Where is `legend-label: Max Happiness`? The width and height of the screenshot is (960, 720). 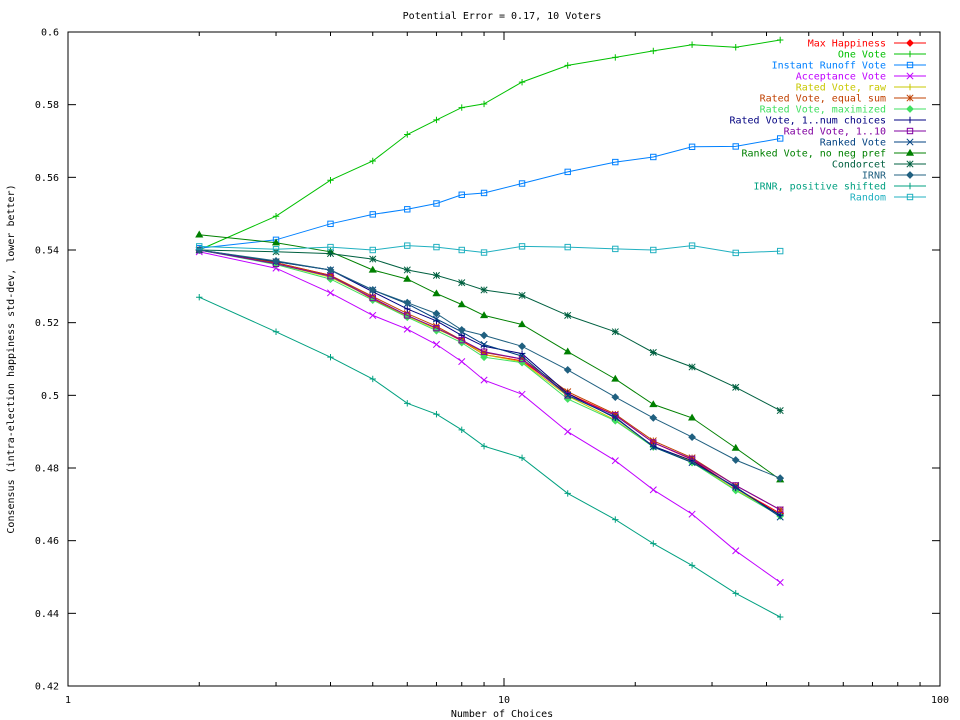
legend-label: Max Happiness is located at coordinates (847, 44).